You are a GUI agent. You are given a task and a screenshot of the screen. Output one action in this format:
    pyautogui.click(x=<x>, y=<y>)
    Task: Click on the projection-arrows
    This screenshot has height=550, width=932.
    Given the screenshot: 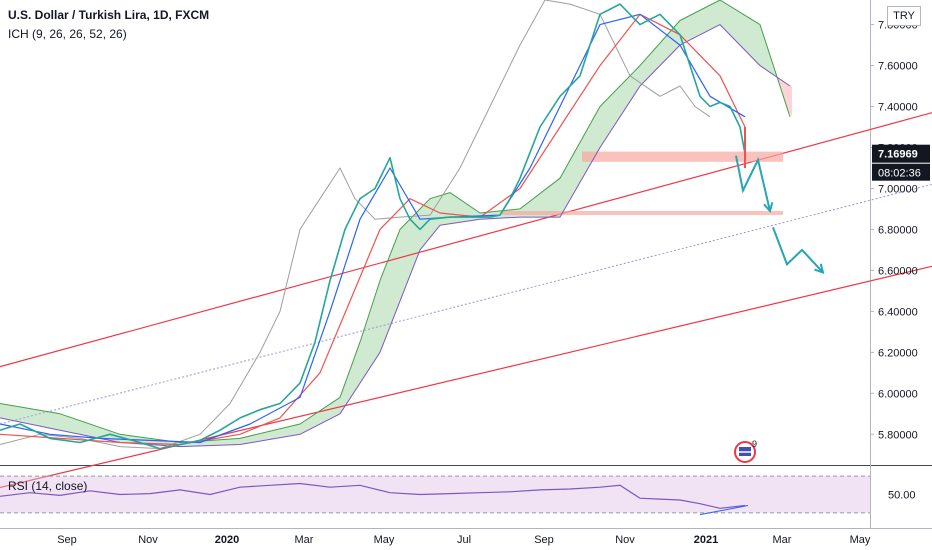 What is the action you would take?
    pyautogui.click(x=780, y=214)
    